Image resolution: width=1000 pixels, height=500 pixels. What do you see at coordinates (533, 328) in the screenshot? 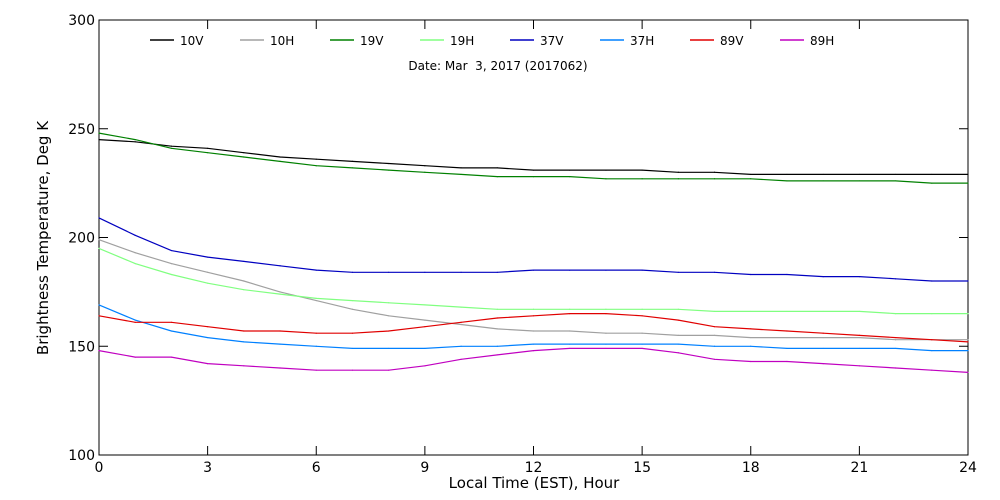
I see `series-89v` at bounding box center [533, 328].